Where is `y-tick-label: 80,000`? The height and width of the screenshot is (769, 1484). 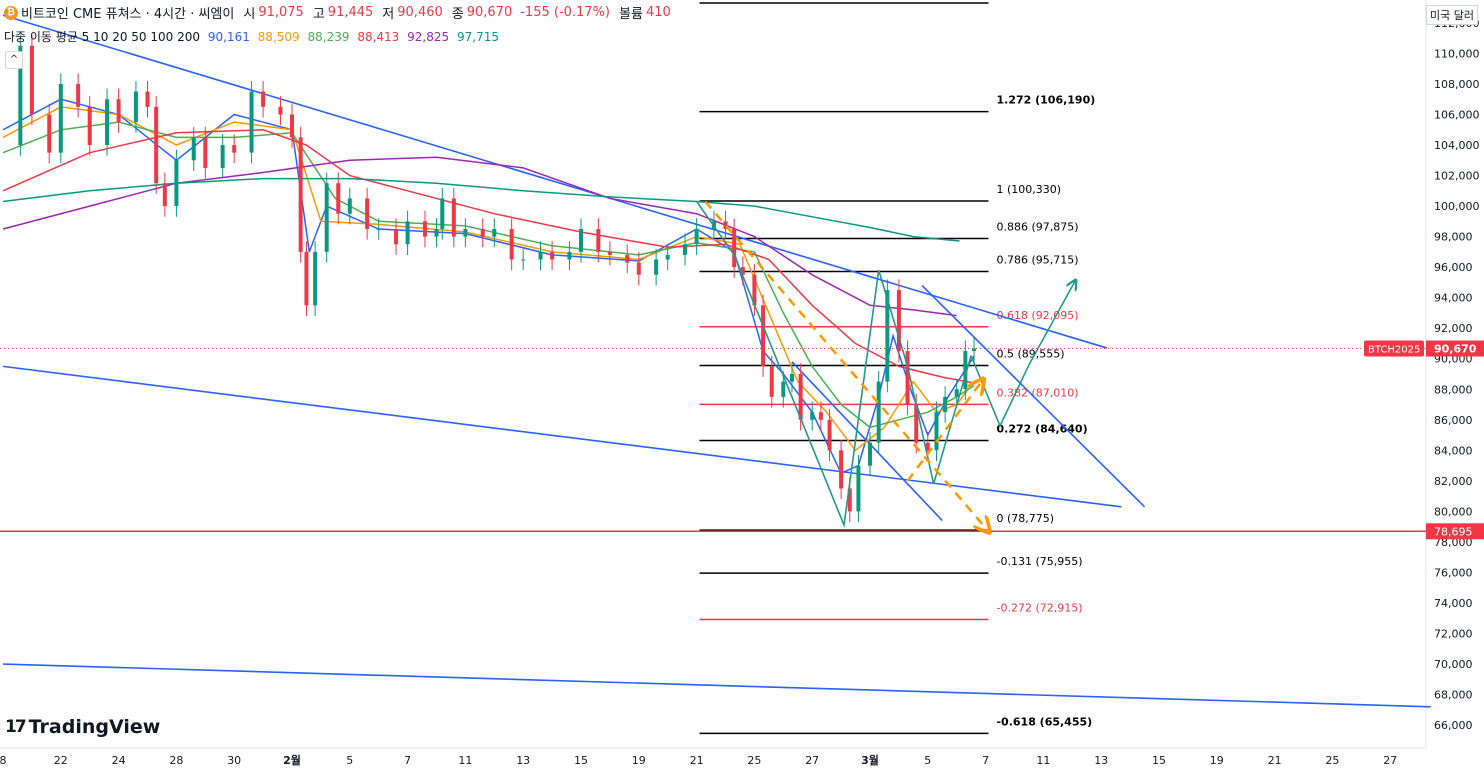 y-tick-label: 80,000 is located at coordinates (1453, 511).